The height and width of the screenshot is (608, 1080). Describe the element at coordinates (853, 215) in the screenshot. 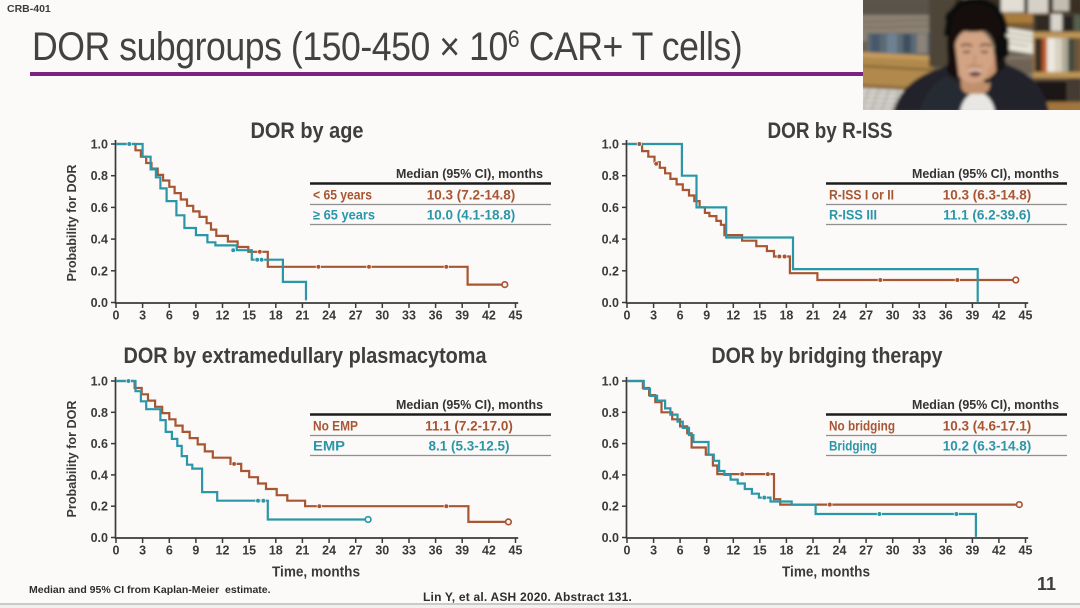

I see `svg-text: R-ISS III` at that location.